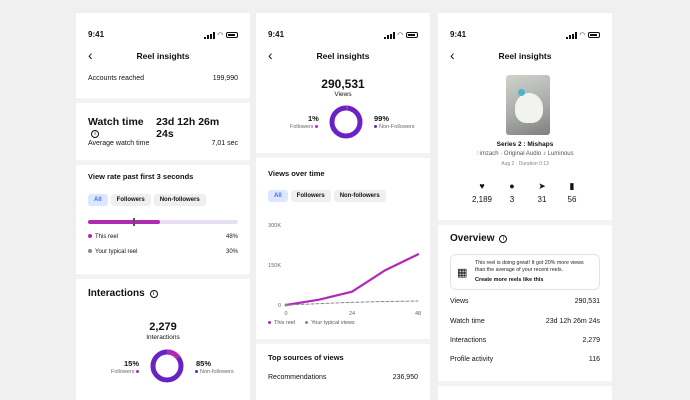 The width and height of the screenshot is (690, 400). What do you see at coordinates (132, 363) in the screenshot?
I see `followers-pct: 15%` at bounding box center [132, 363].